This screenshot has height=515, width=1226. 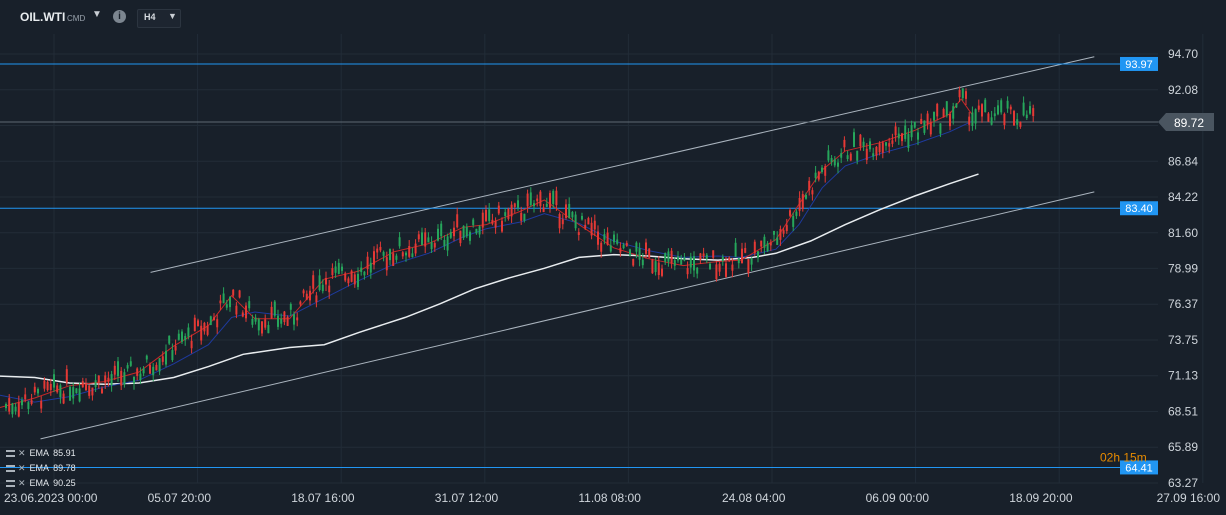 I want to click on symbol-name: OIL.WTI, so click(x=43, y=17).